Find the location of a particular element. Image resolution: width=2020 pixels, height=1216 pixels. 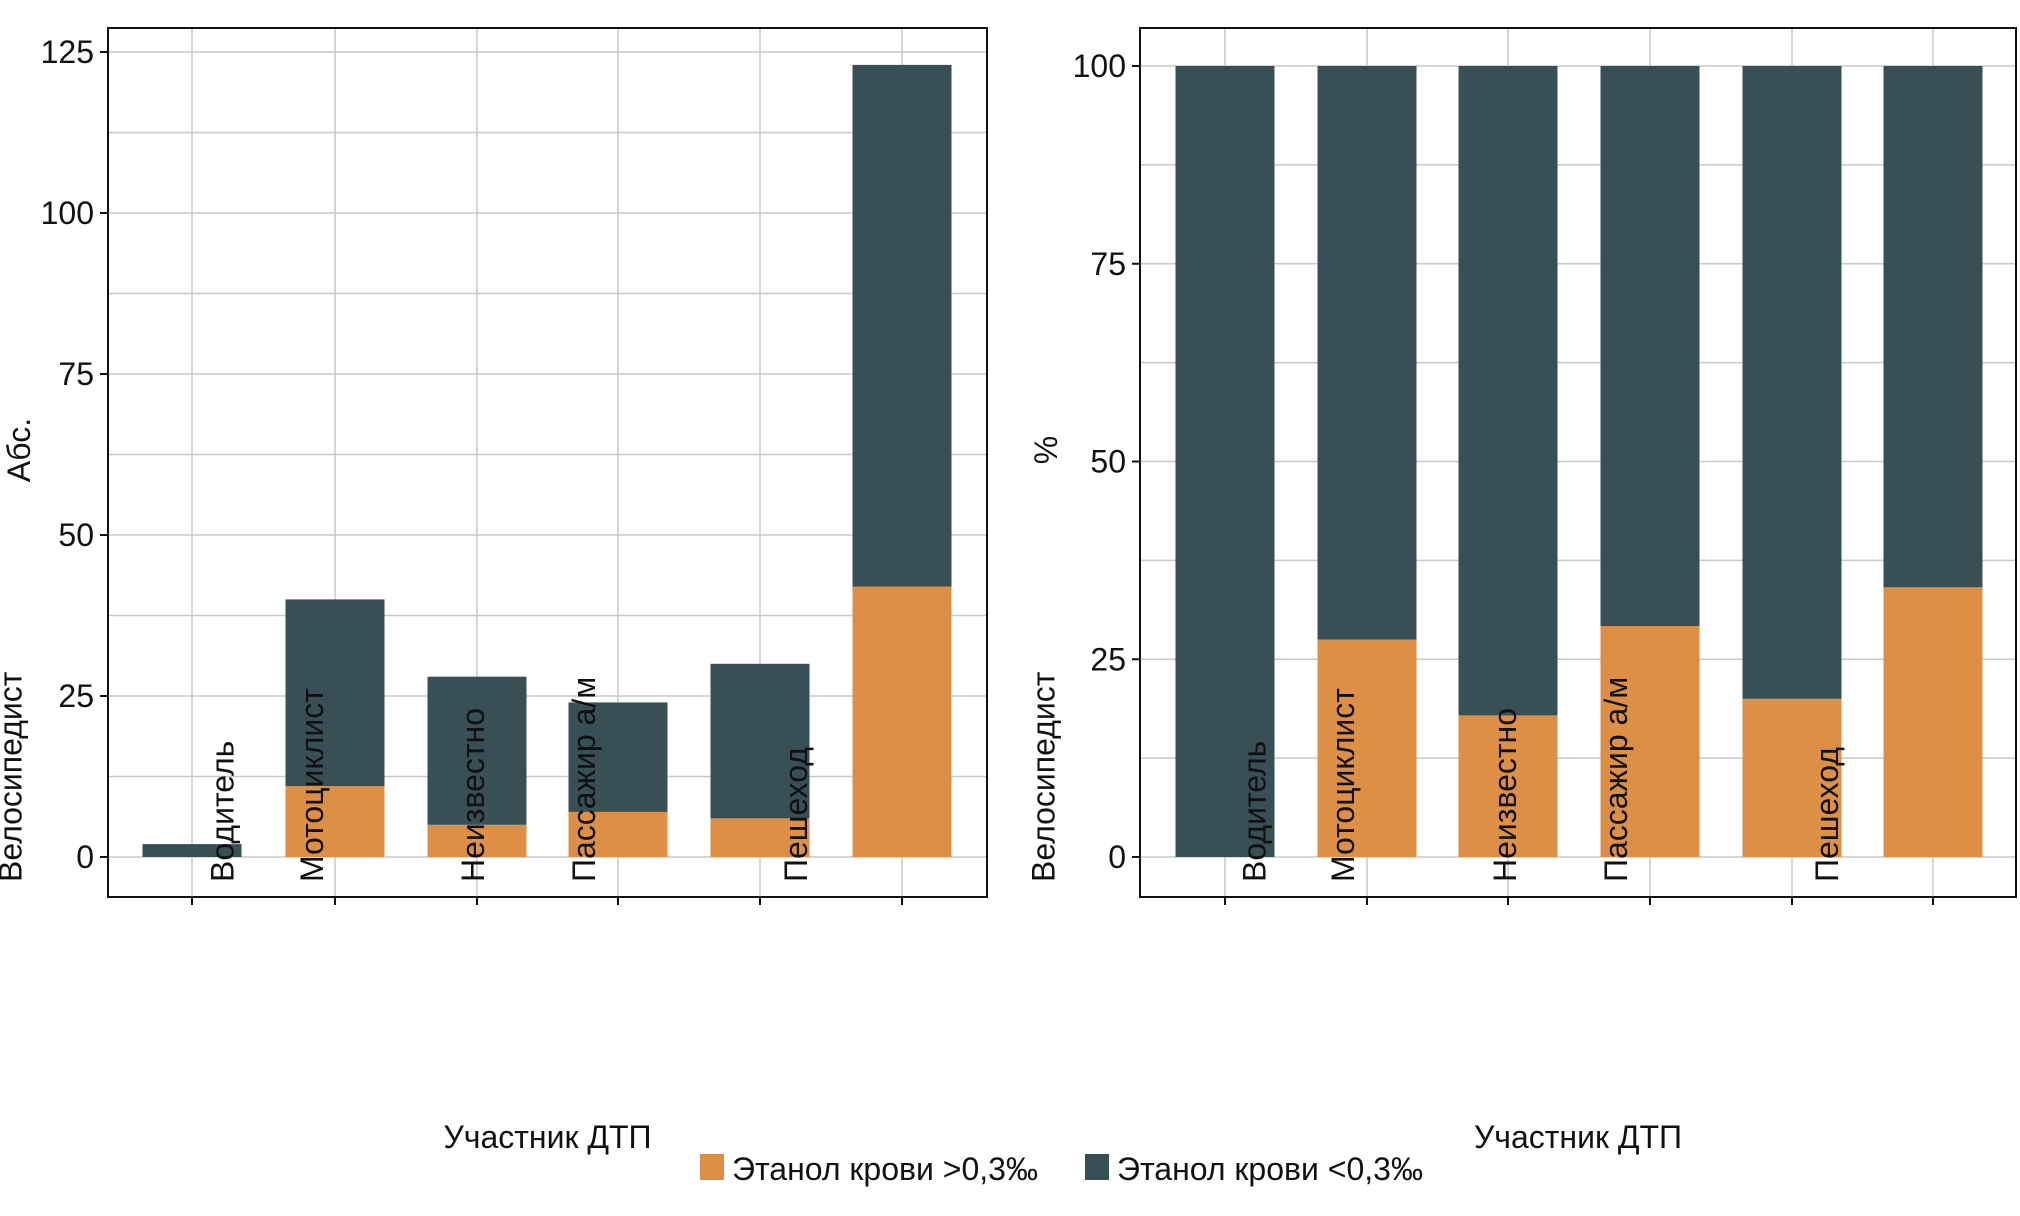

y-tick-label: 125 is located at coordinates (67, 52).